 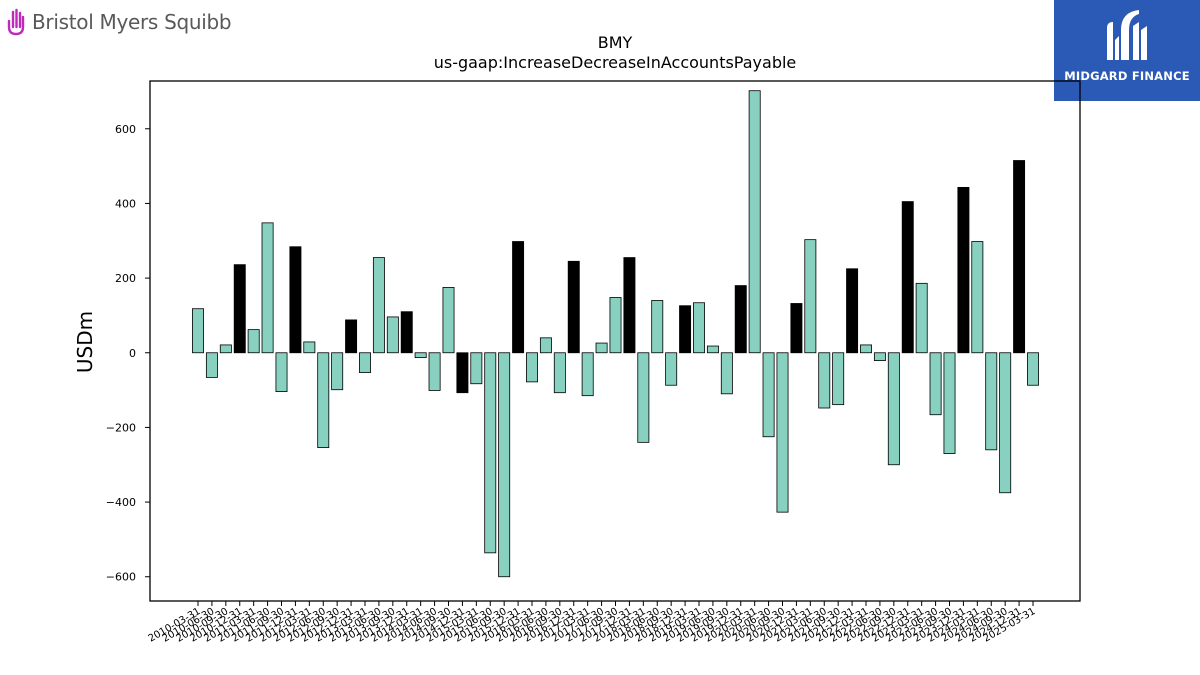 I want to click on bristol-myers-squibb-logo: Bristol Myers Squibb, so click(x=119, y=22).